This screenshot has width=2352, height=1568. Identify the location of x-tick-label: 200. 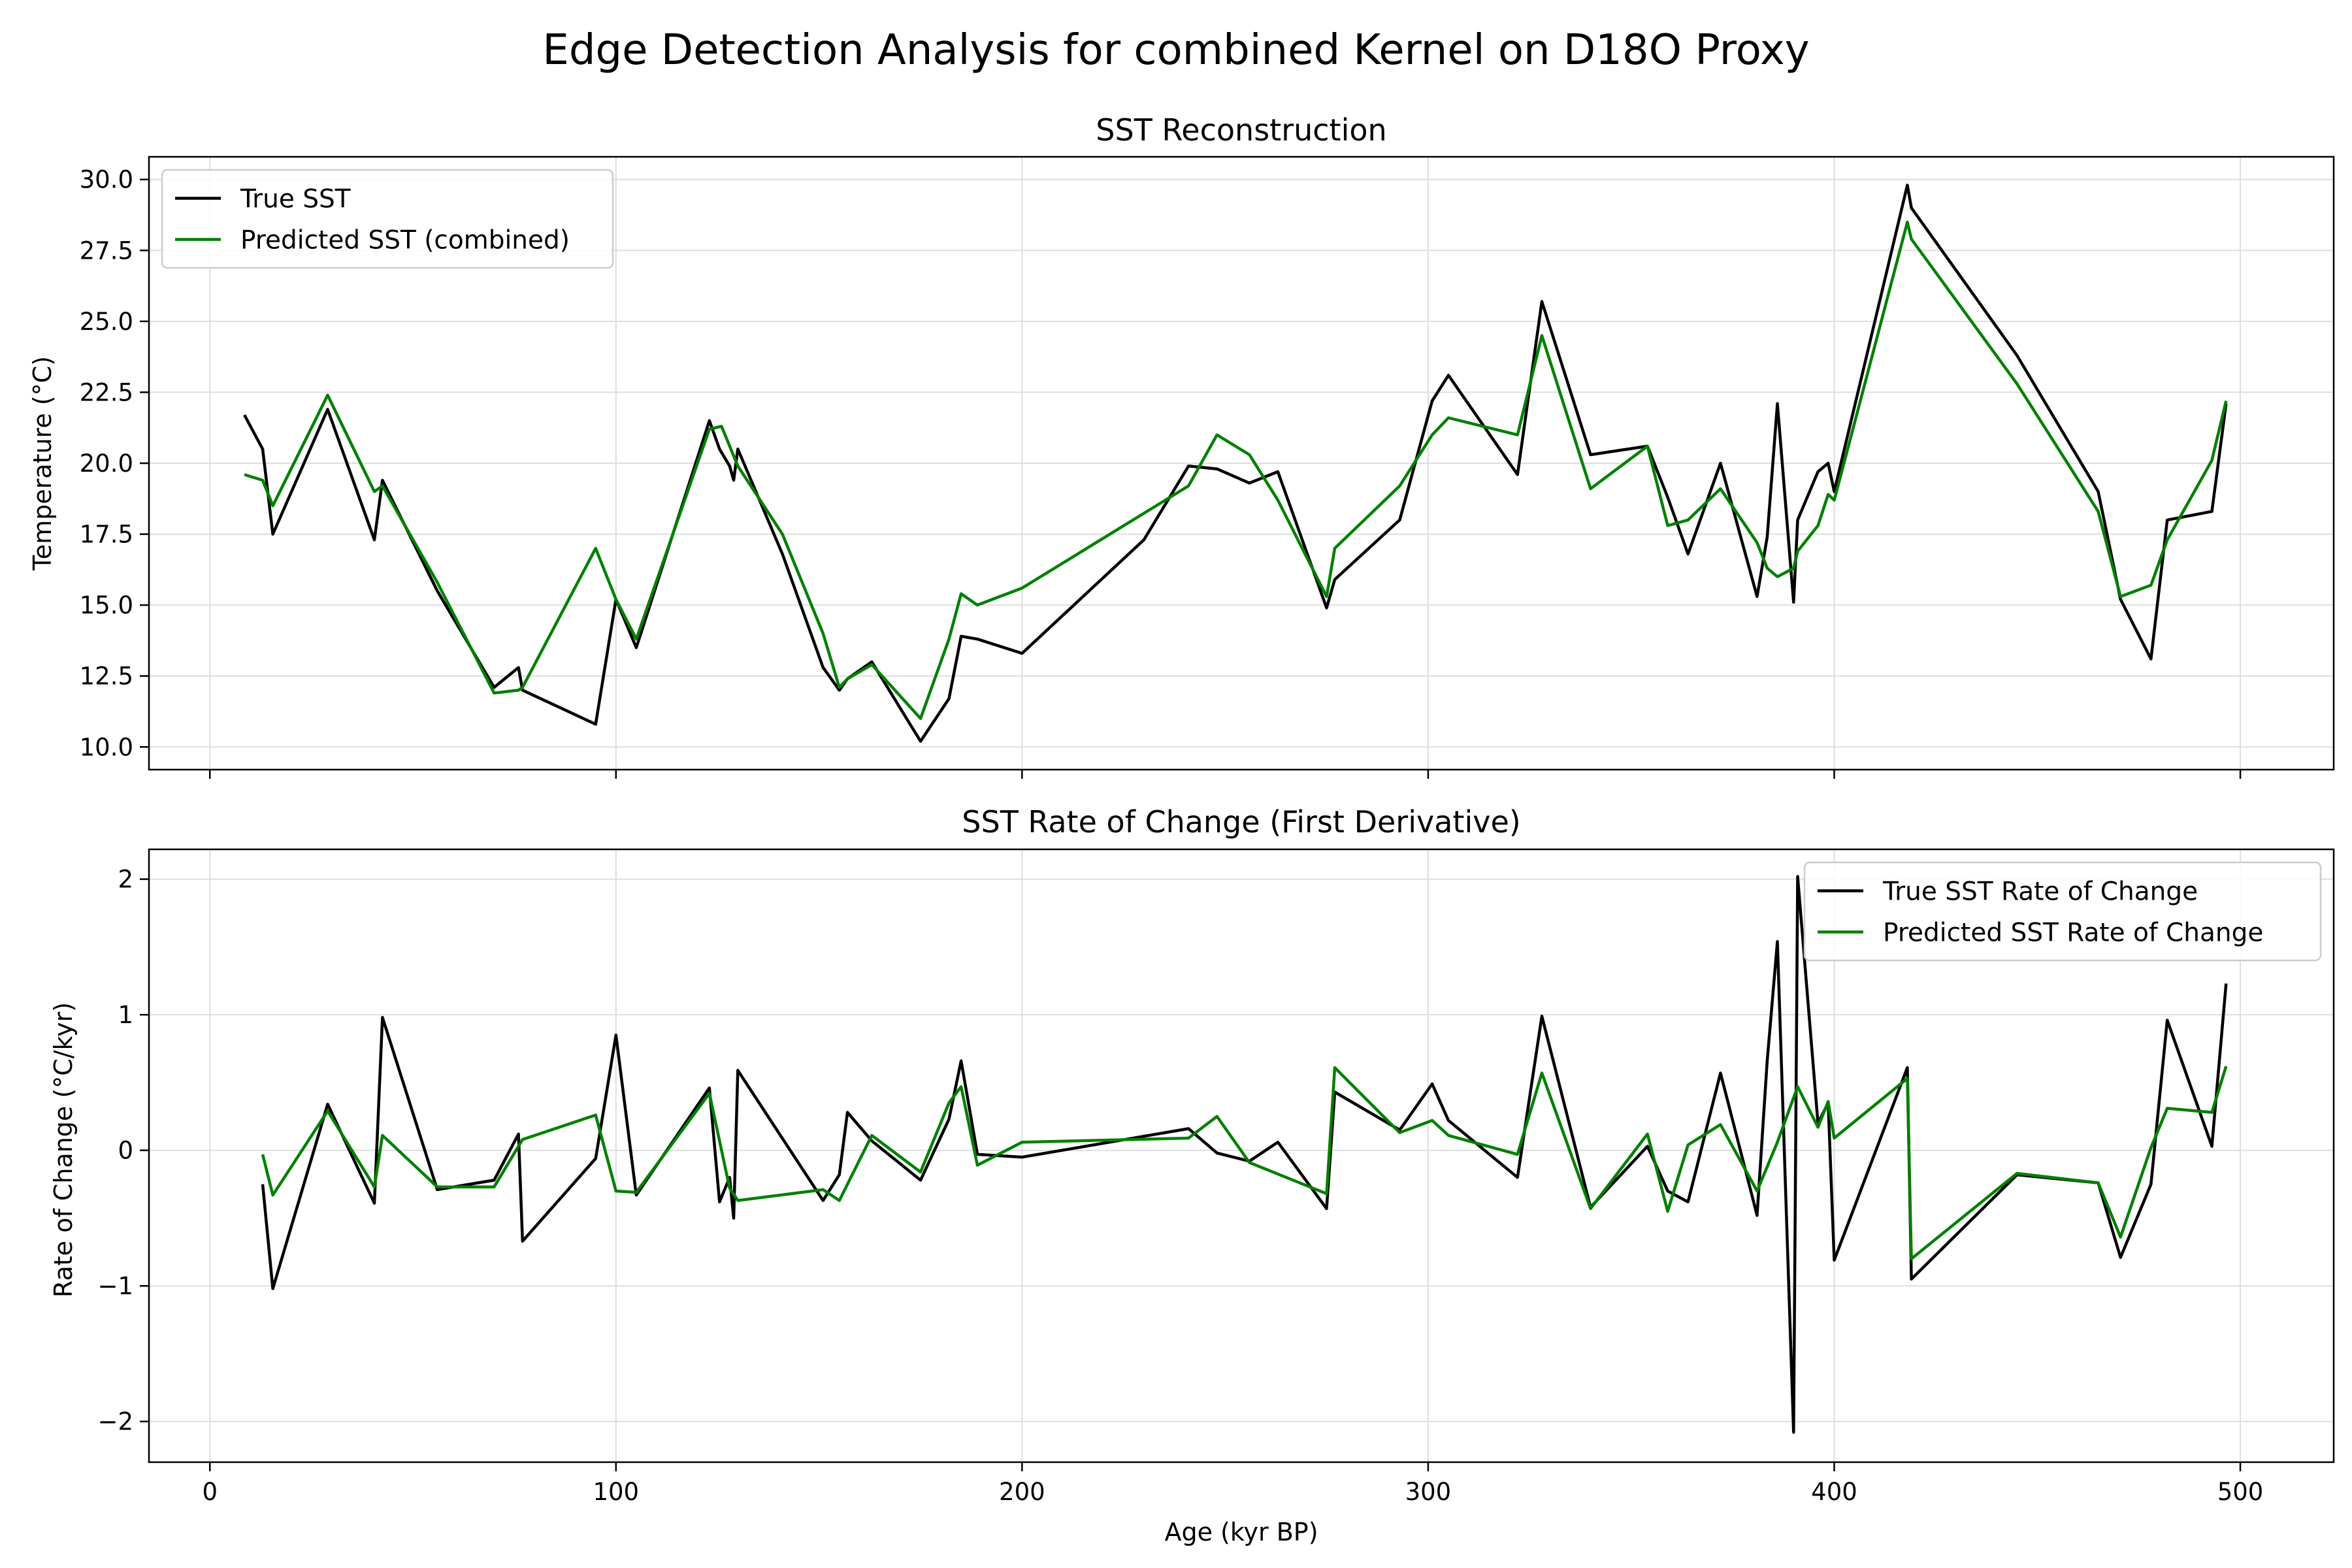
(1022, 1492).